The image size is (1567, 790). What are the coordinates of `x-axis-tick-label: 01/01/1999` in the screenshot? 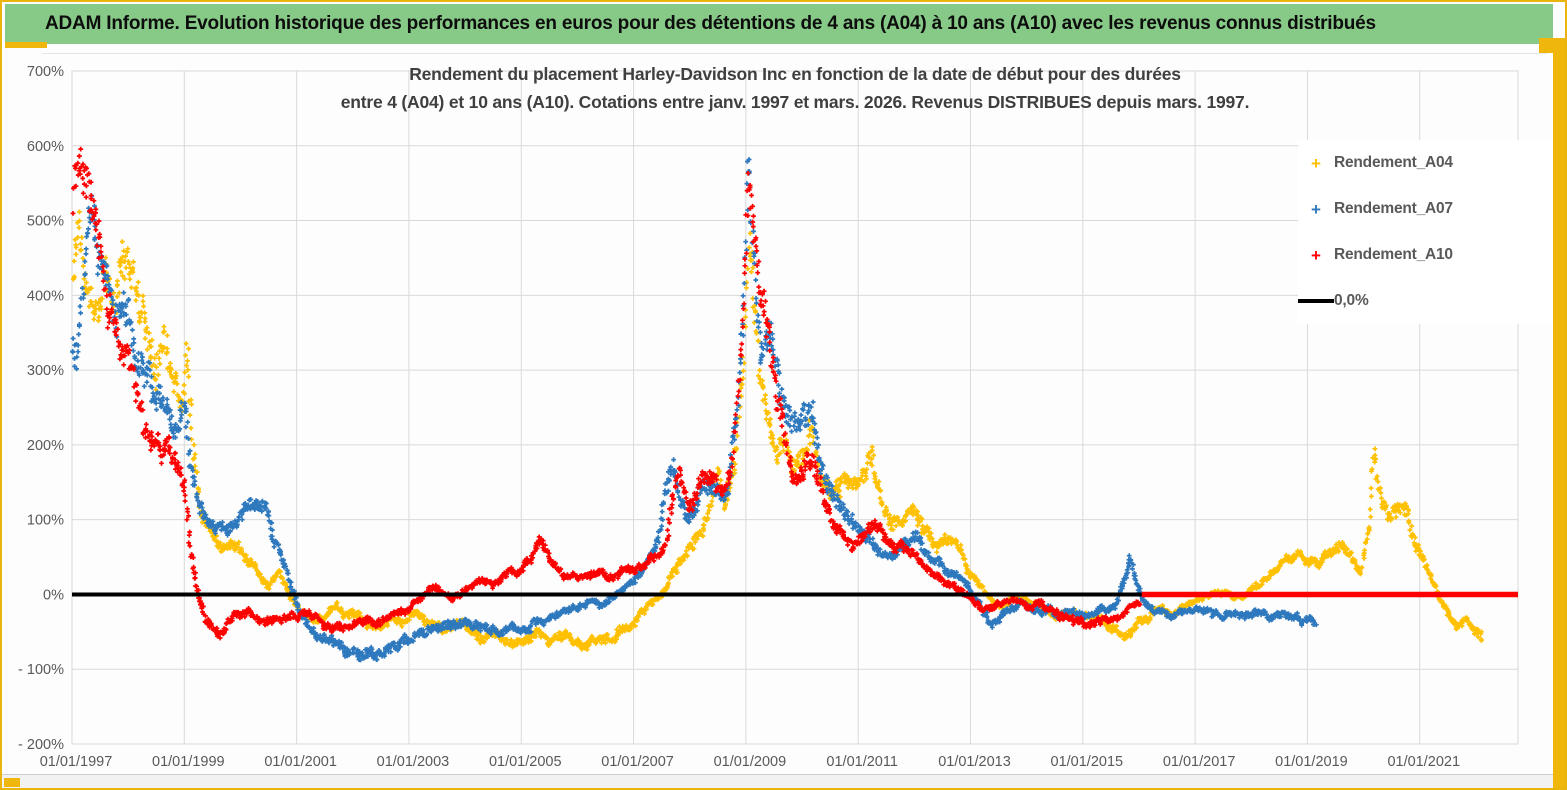 It's located at (188, 762).